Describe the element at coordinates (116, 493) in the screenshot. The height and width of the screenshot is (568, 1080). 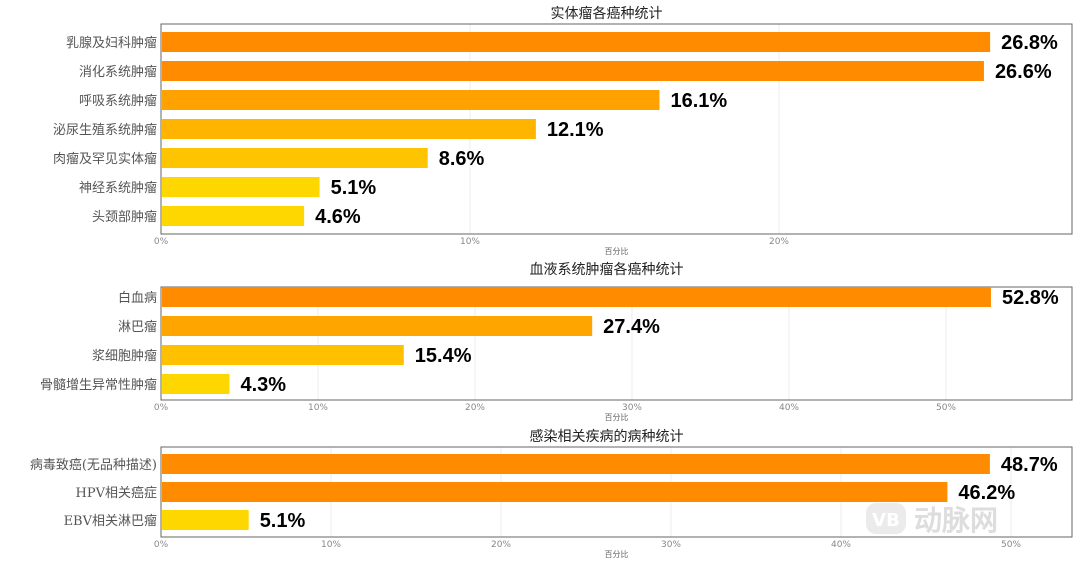
I see `category-label: HPV相关癌症` at that location.